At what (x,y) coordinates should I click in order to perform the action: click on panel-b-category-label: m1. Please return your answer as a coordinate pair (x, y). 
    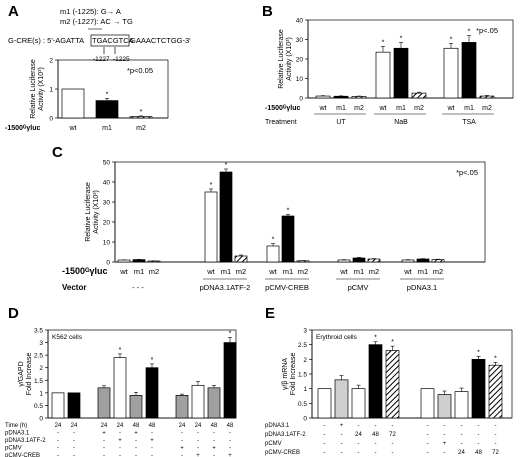
    Looking at the image, I should click on (341, 108).